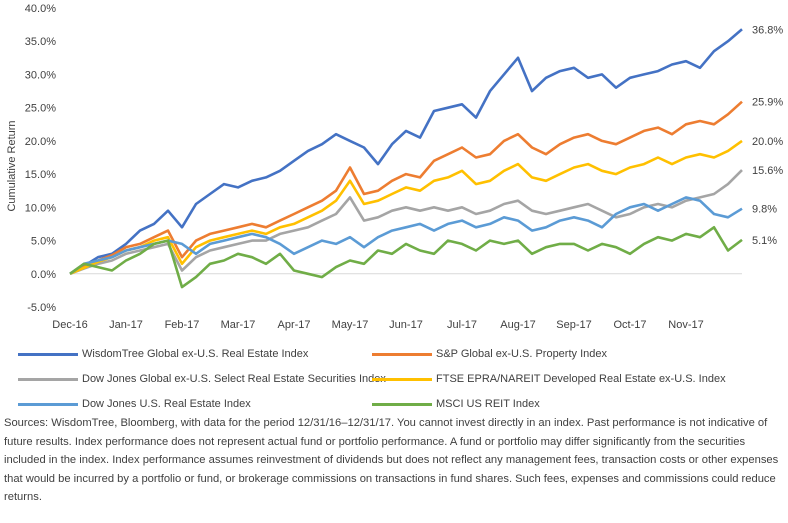 The image size is (788, 523). I want to click on x-tick-label: Aug-17, so click(517, 325).